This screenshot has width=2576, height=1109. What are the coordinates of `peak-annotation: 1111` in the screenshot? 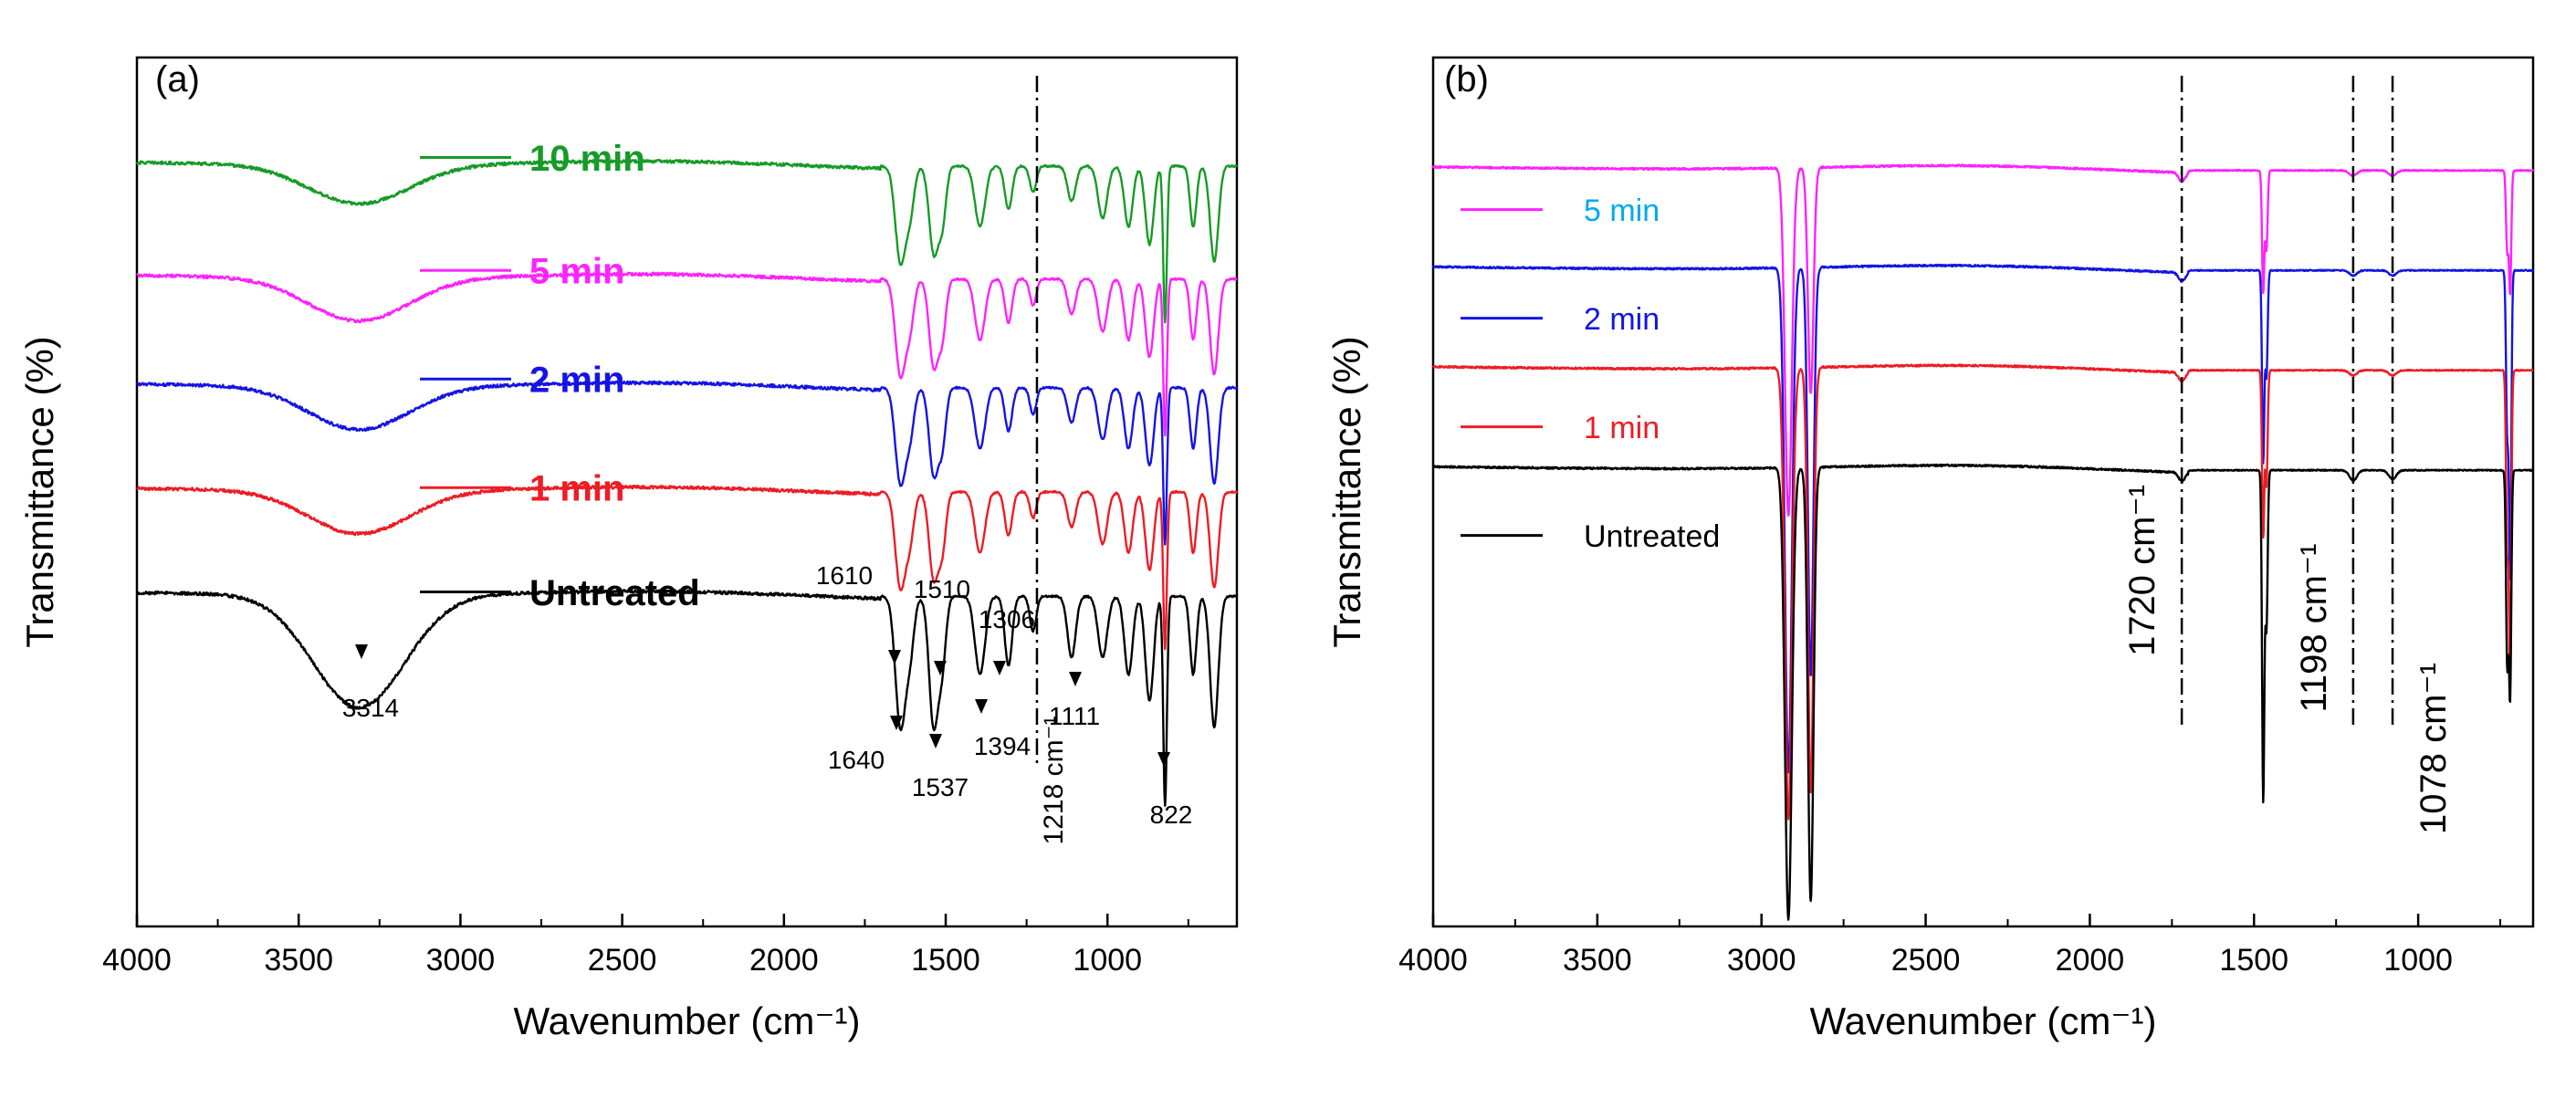 It's located at (1074, 716).